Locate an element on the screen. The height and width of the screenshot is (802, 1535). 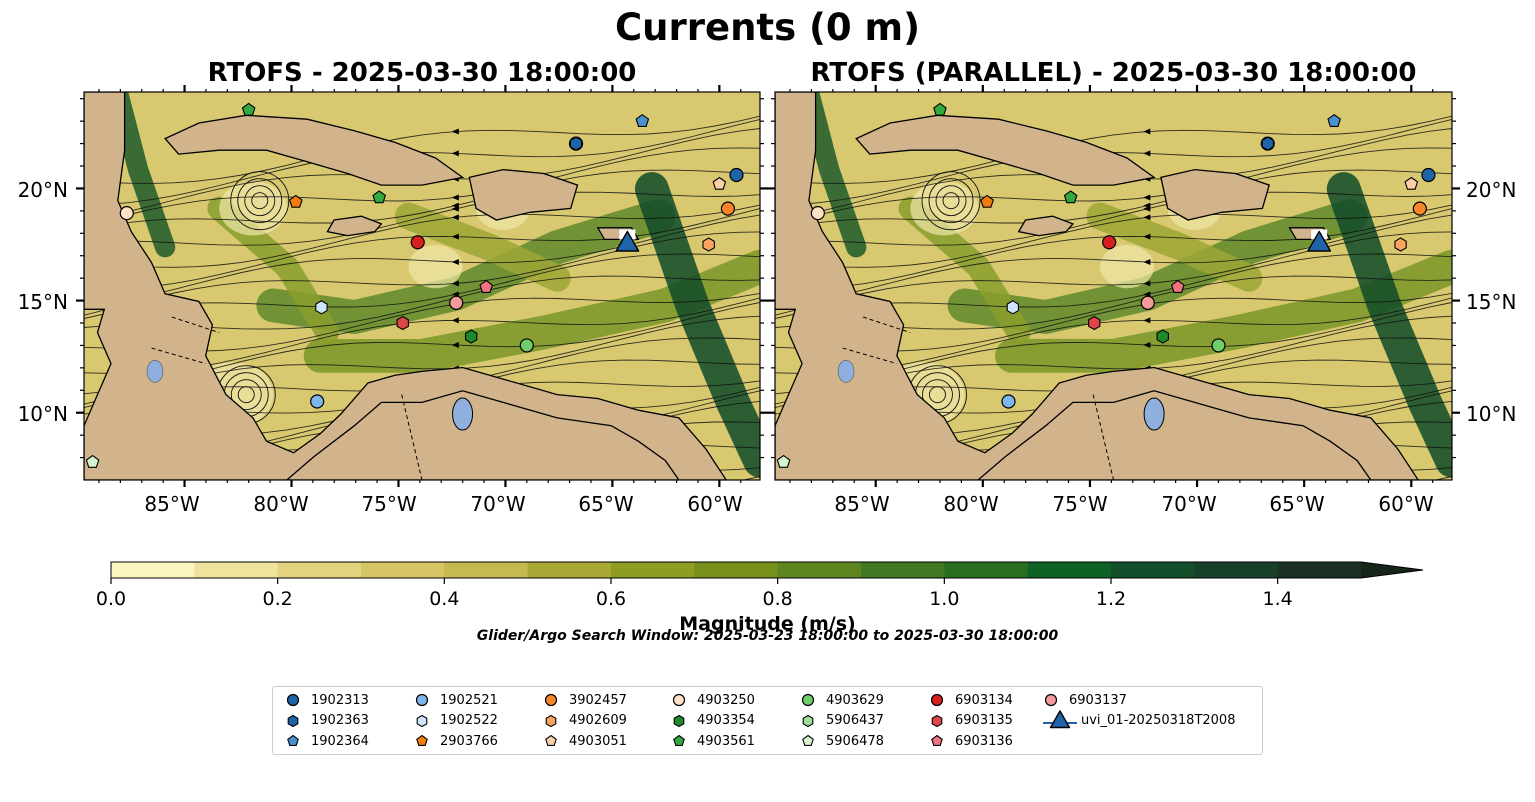
legend-item-4903354: 4903354 is located at coordinates (713, 721).